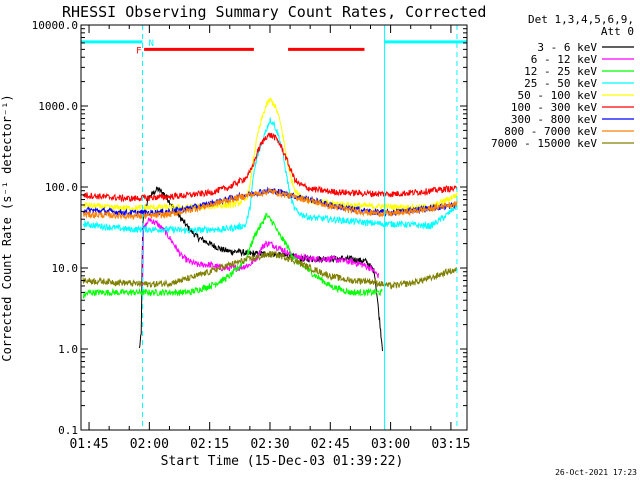 The width and height of the screenshot is (640, 480). What do you see at coordinates (58, 106) in the screenshot?
I see `y-tick-label-4: 1000.0` at bounding box center [58, 106].